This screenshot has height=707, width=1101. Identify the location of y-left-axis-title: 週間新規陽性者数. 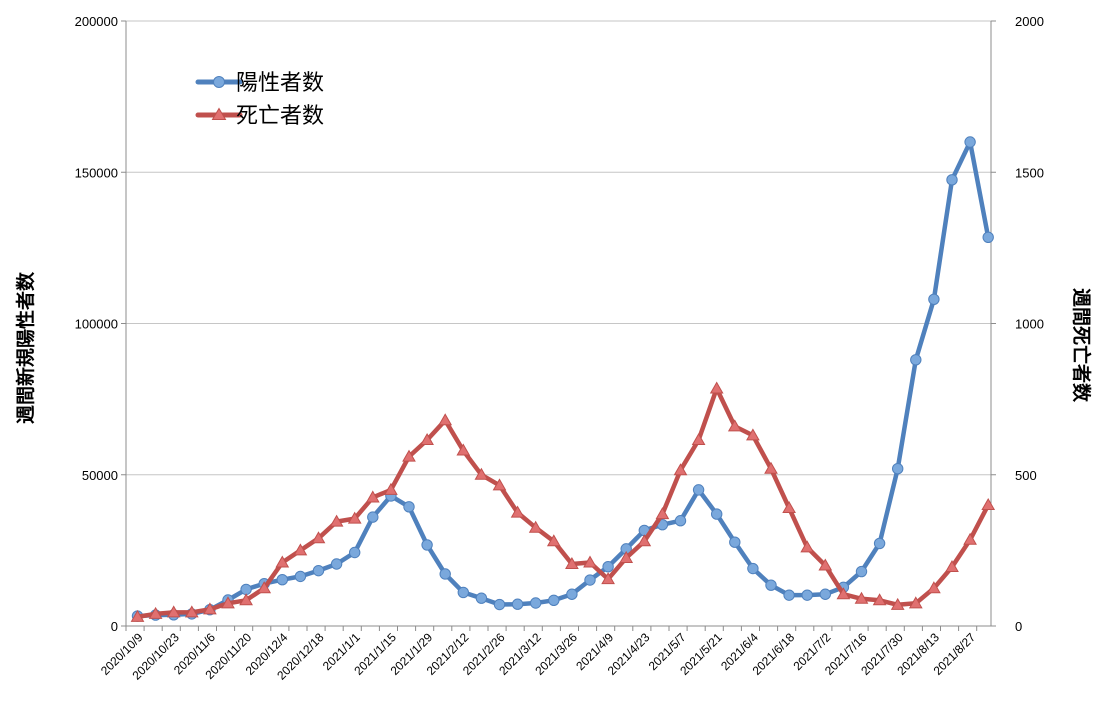
(25, 347).